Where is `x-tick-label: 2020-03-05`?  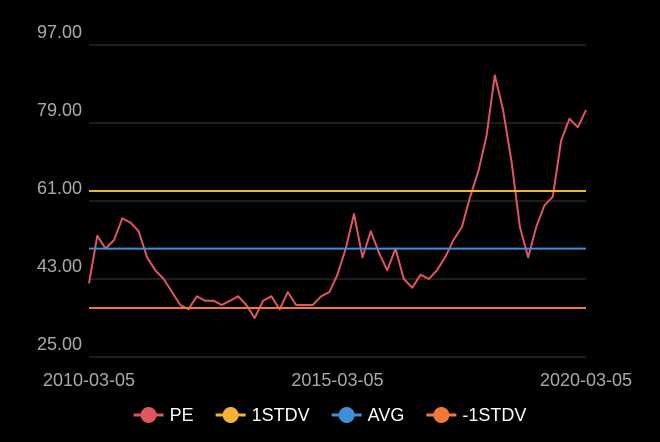 x-tick-label: 2020-03-05 is located at coordinates (586, 380).